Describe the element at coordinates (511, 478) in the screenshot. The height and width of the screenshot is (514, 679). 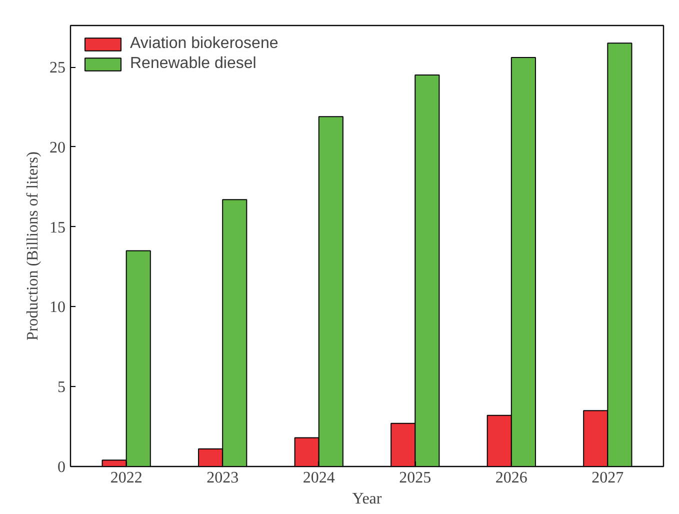
I see `x-tick-label: 2026` at that location.